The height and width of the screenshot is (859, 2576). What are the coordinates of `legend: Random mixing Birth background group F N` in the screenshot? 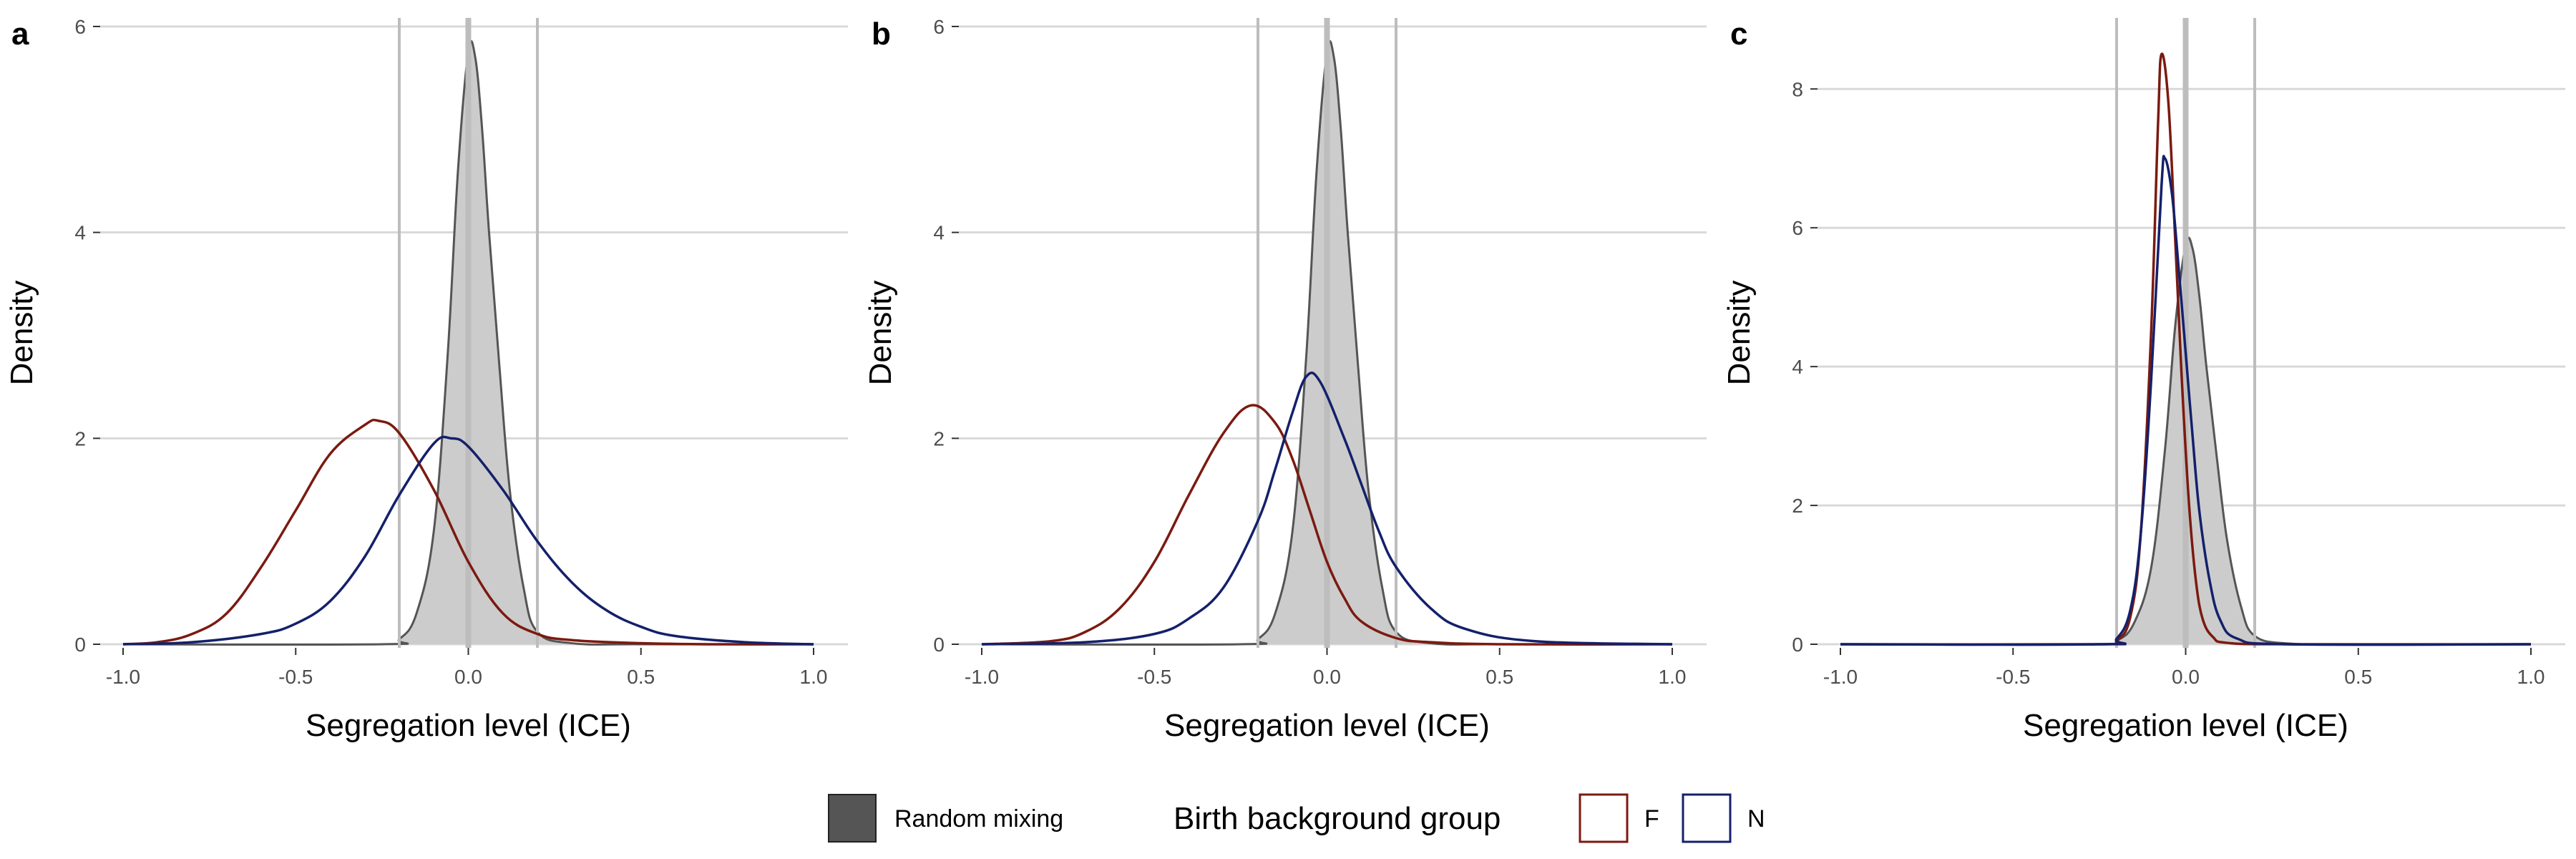 It's located at (1296, 818).